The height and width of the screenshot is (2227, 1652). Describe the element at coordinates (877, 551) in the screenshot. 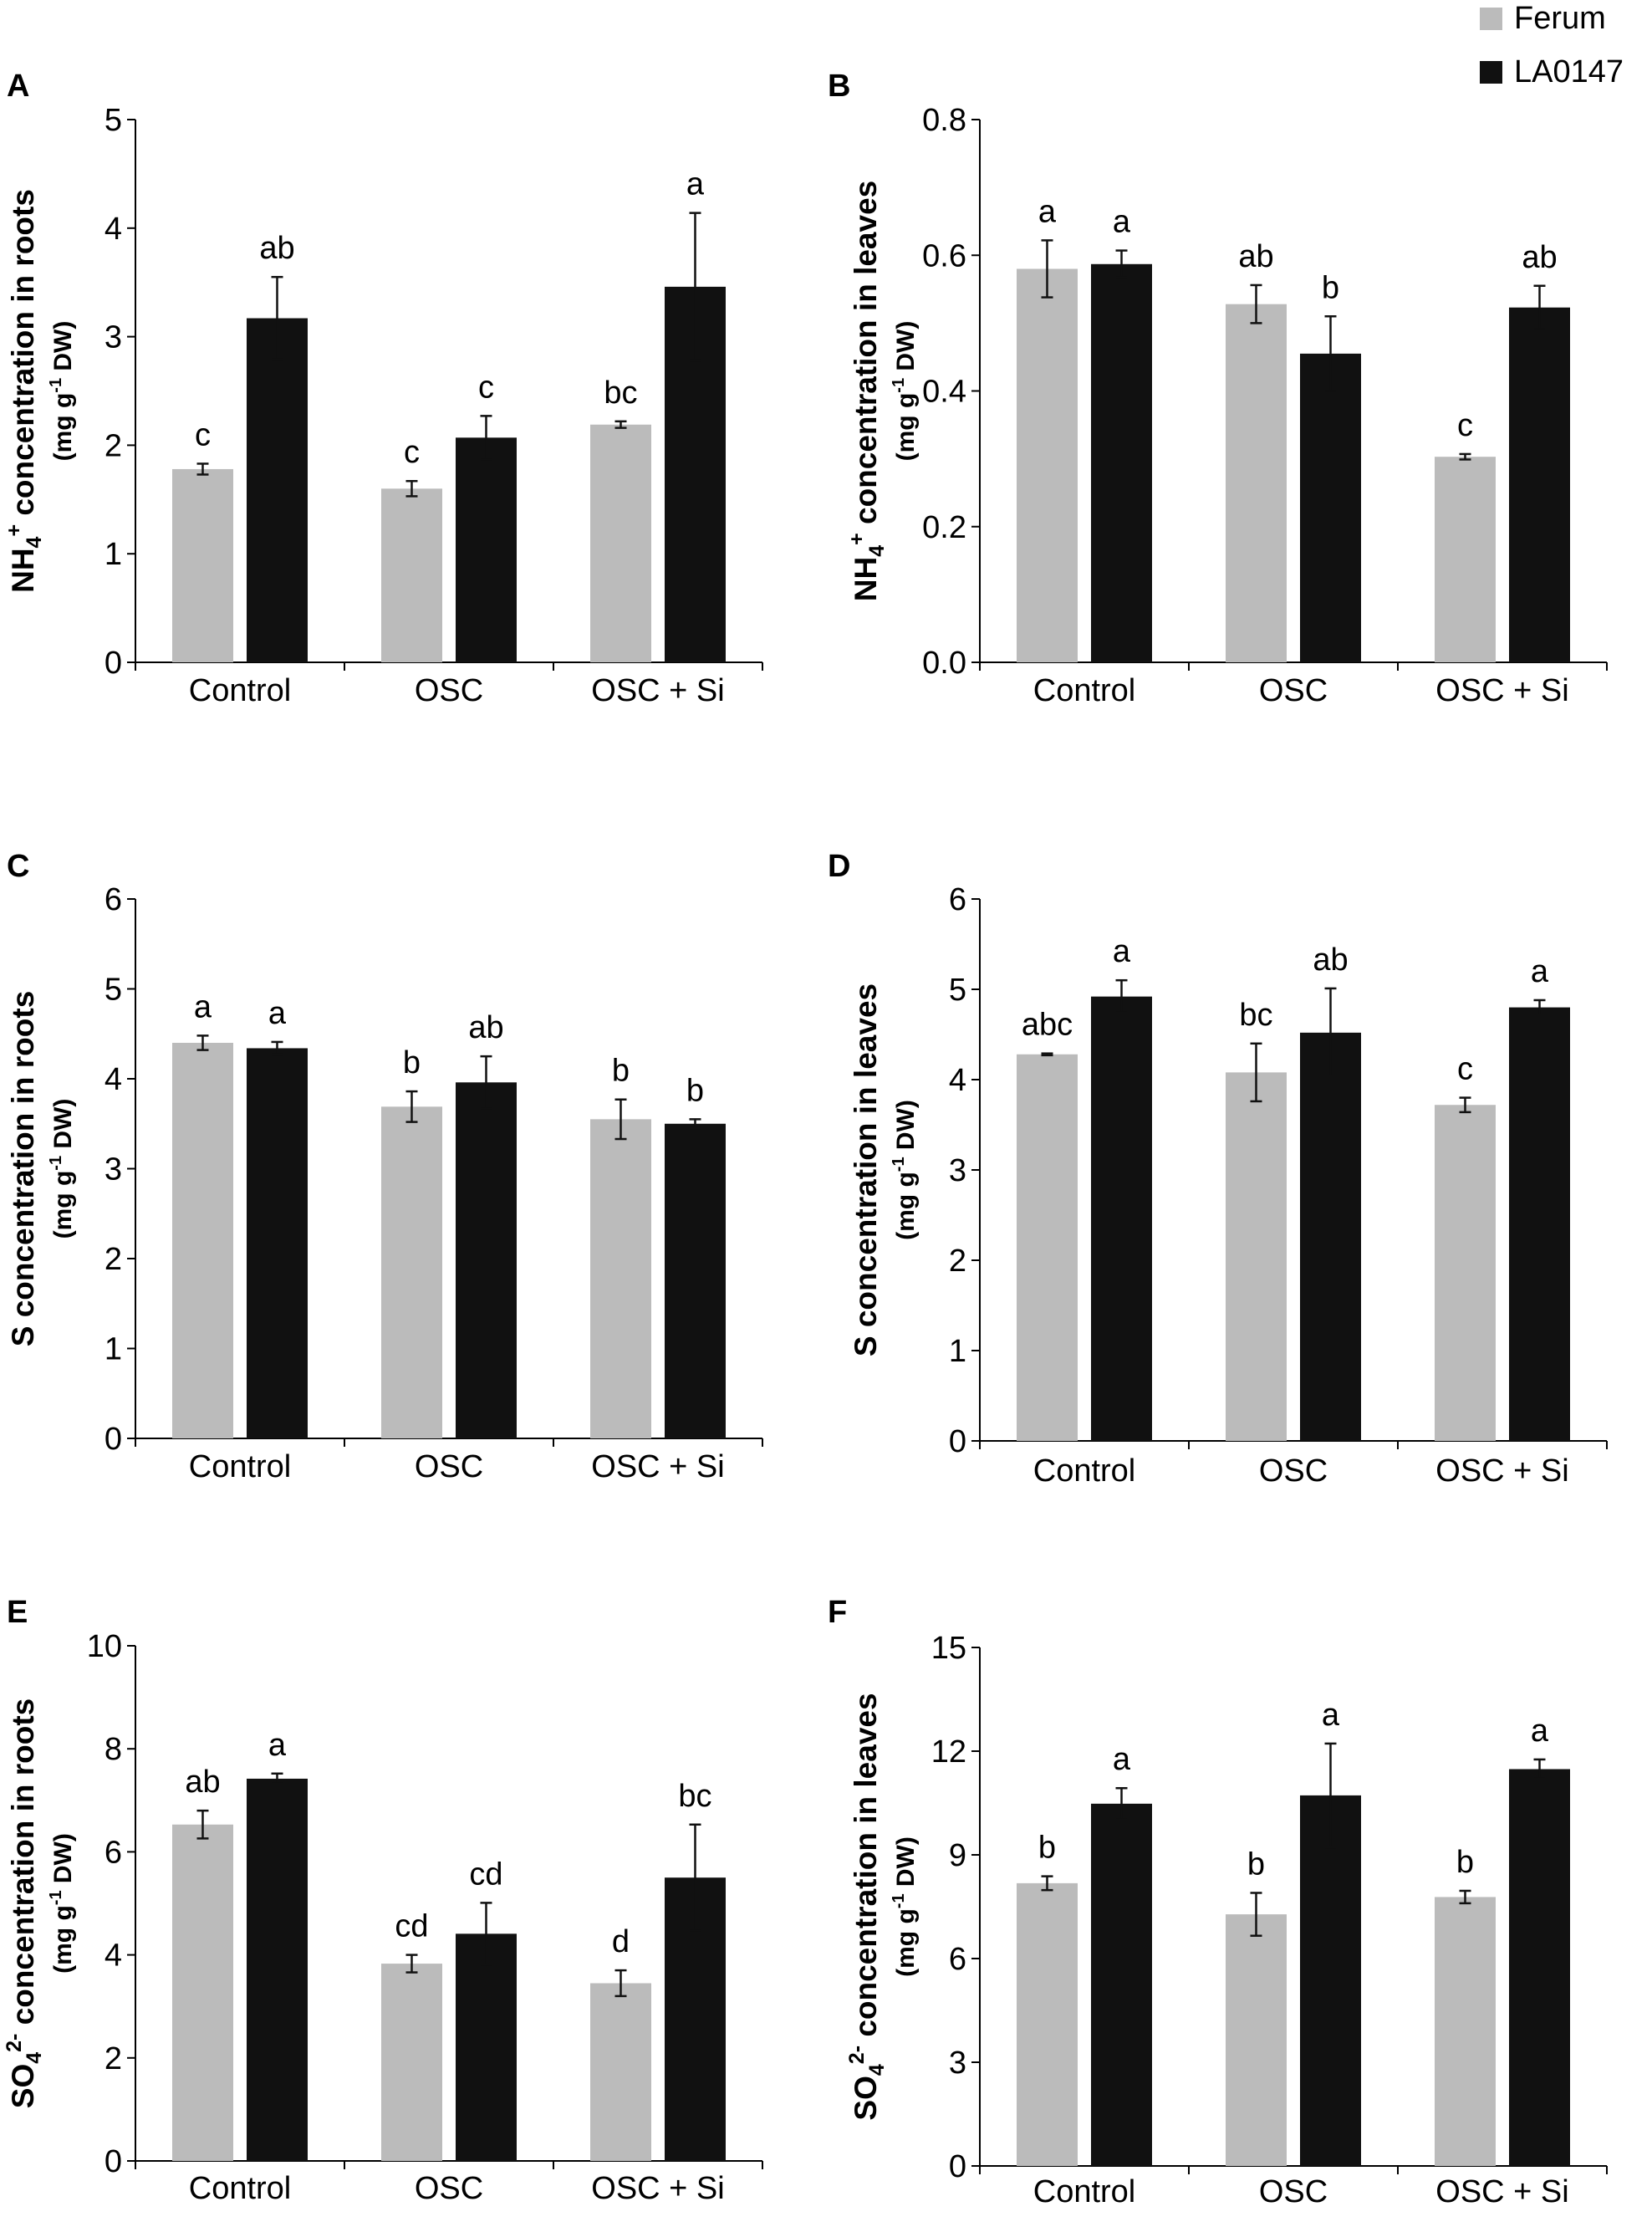

I see `y-axis-title-sub-b: 4` at that location.